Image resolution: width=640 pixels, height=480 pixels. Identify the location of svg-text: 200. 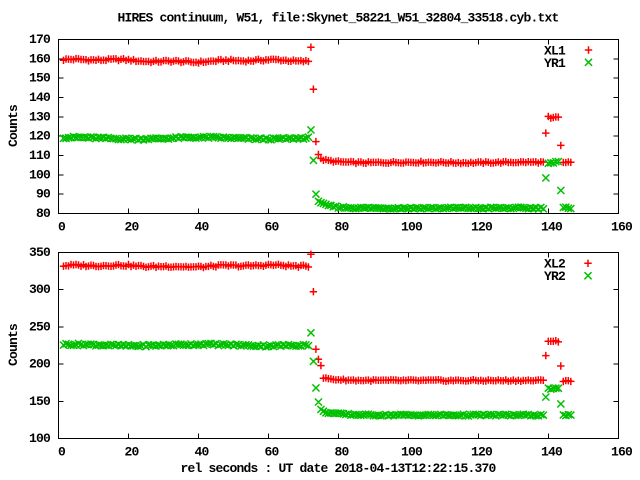
(40, 364).